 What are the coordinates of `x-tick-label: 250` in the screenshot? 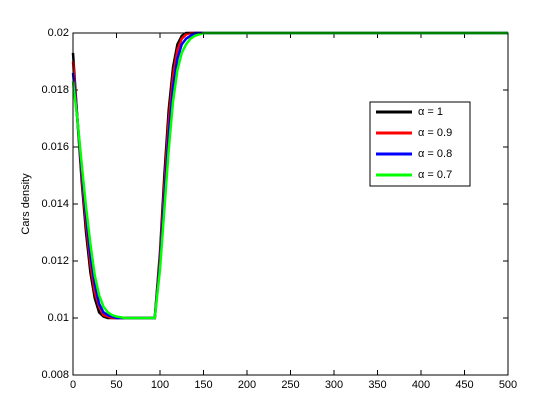 It's located at (290, 385).